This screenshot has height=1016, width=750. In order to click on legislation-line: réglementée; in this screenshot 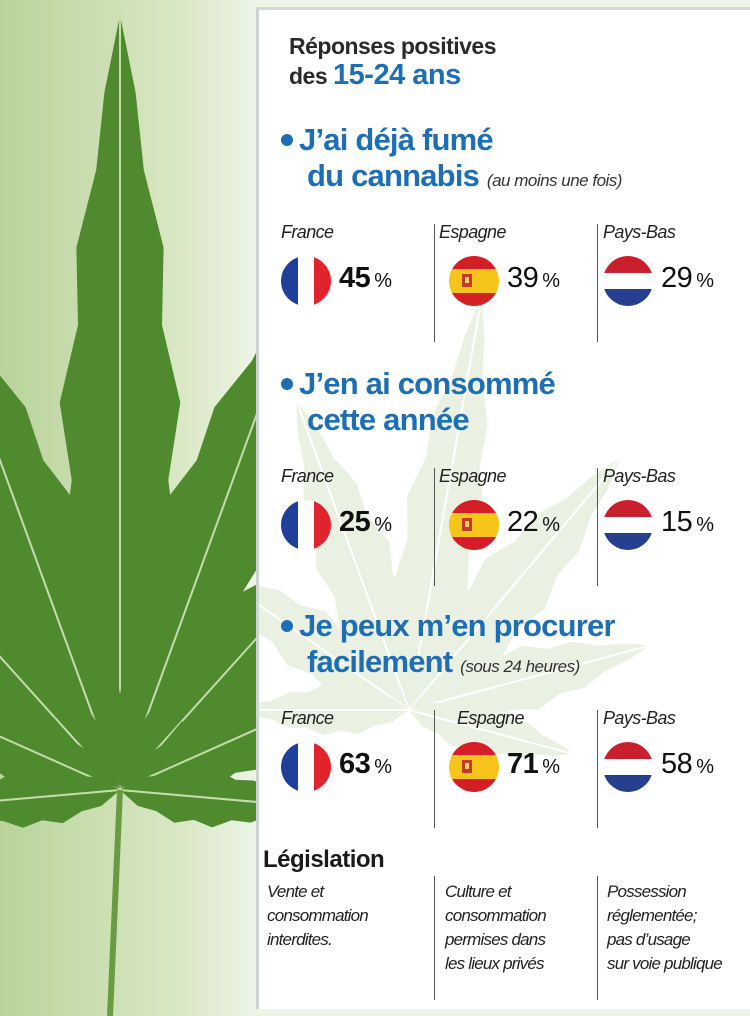, I will do `click(652, 915)`.